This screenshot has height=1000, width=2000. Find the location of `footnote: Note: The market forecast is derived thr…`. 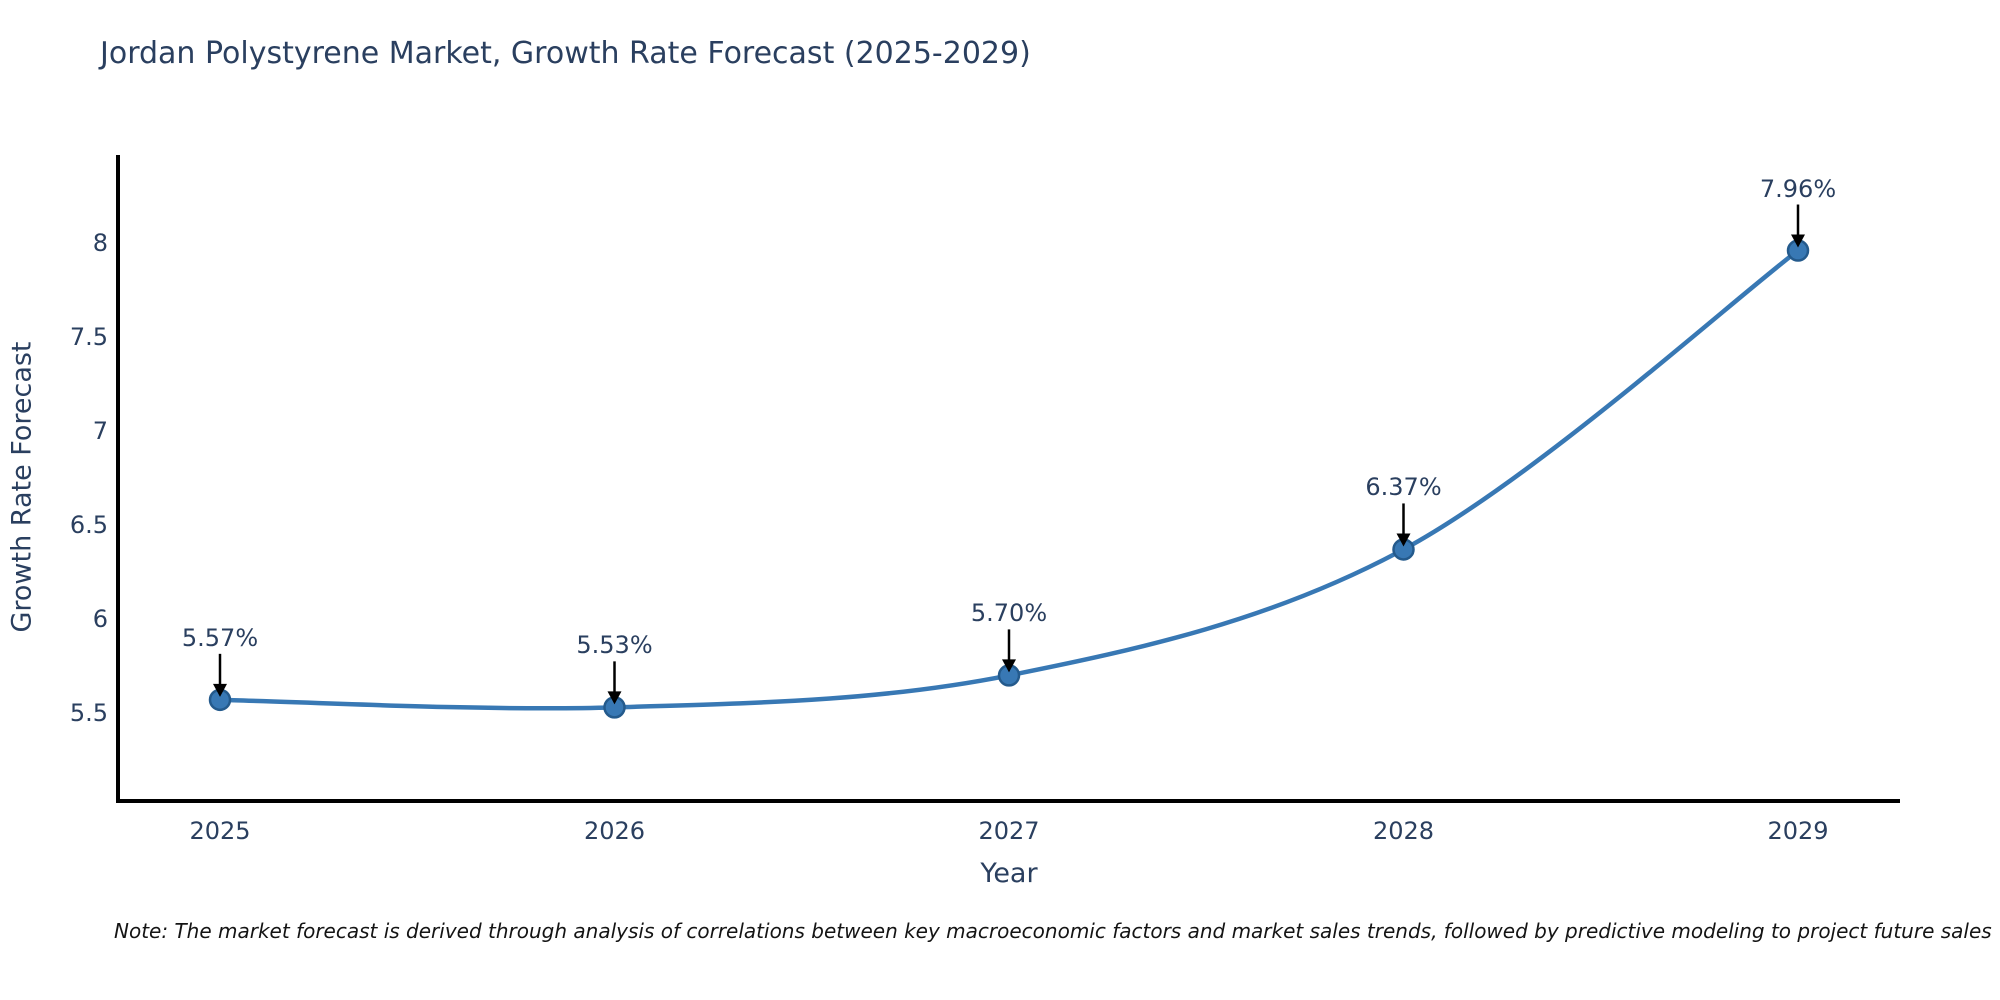

footnote: Note: The market forecast is derived thr… is located at coordinates (1053, 931).